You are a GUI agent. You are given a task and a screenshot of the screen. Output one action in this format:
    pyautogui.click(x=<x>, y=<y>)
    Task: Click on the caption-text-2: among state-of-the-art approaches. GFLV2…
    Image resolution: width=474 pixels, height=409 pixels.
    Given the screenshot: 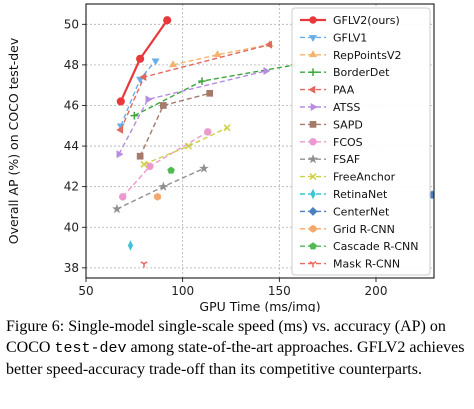 What is the action you would take?
    pyautogui.click(x=235, y=358)
    